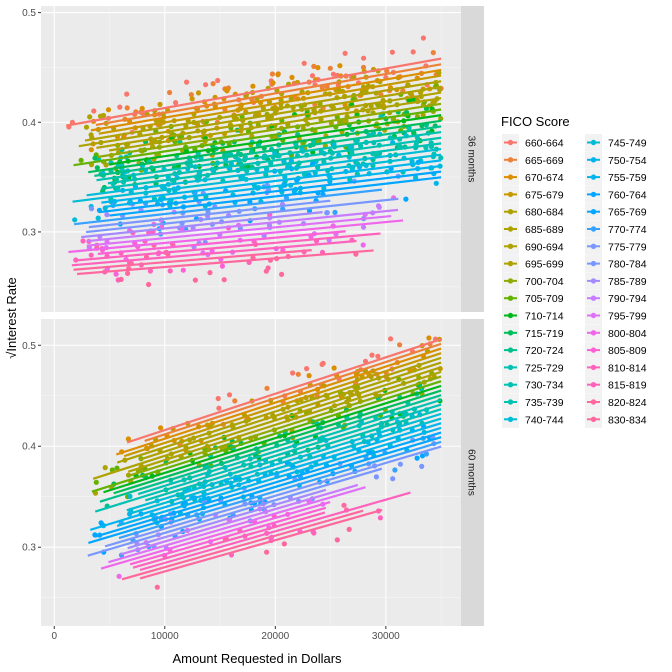  I want to click on legend-label: 720-724, so click(544, 351).